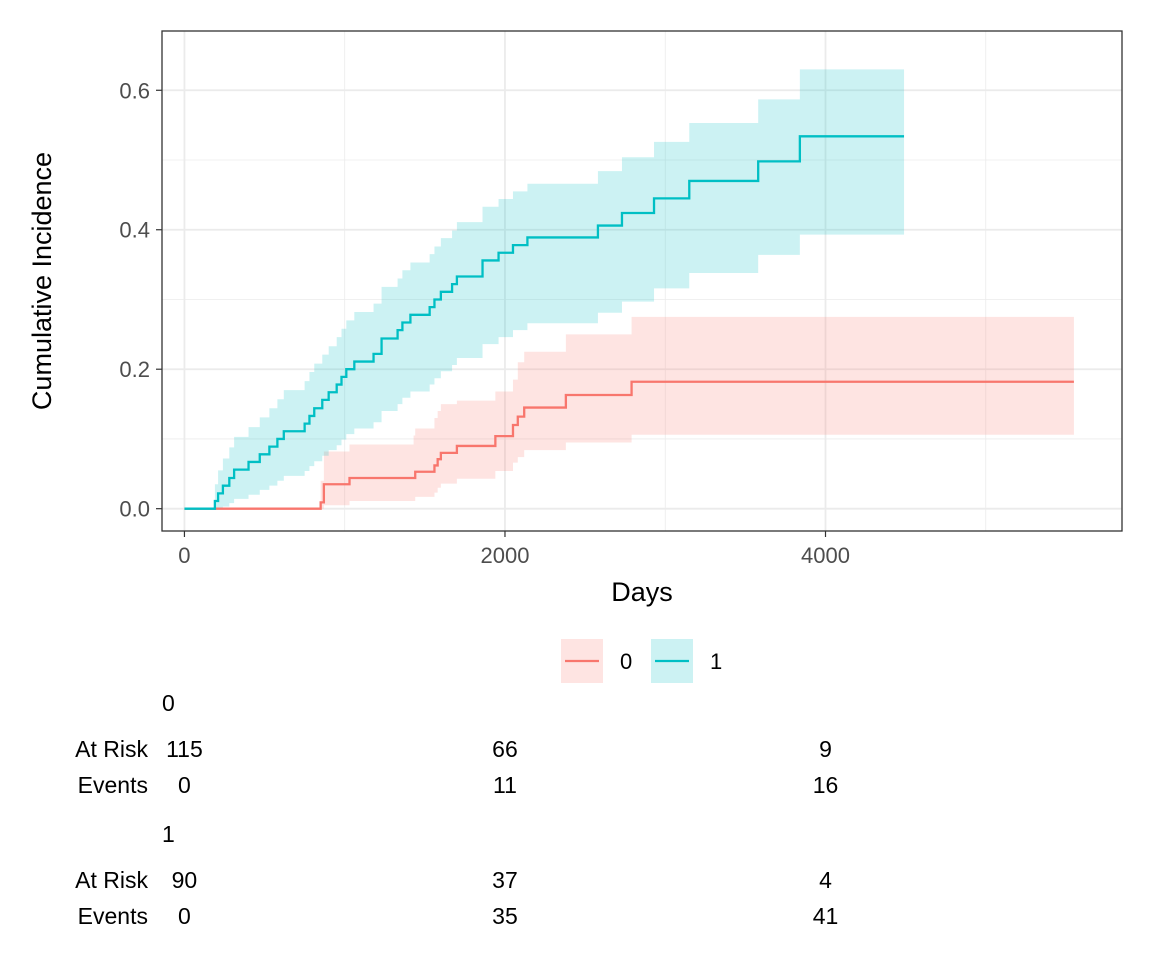 The width and height of the screenshot is (1152, 960). Describe the element at coordinates (134, 369) in the screenshot. I see `y-tick-label: 0.2` at that location.